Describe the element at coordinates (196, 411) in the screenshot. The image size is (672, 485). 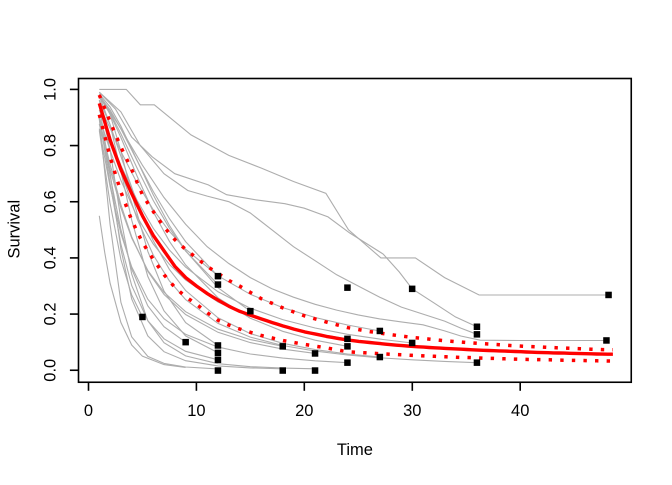
I see `svg-text: 10` at that location.